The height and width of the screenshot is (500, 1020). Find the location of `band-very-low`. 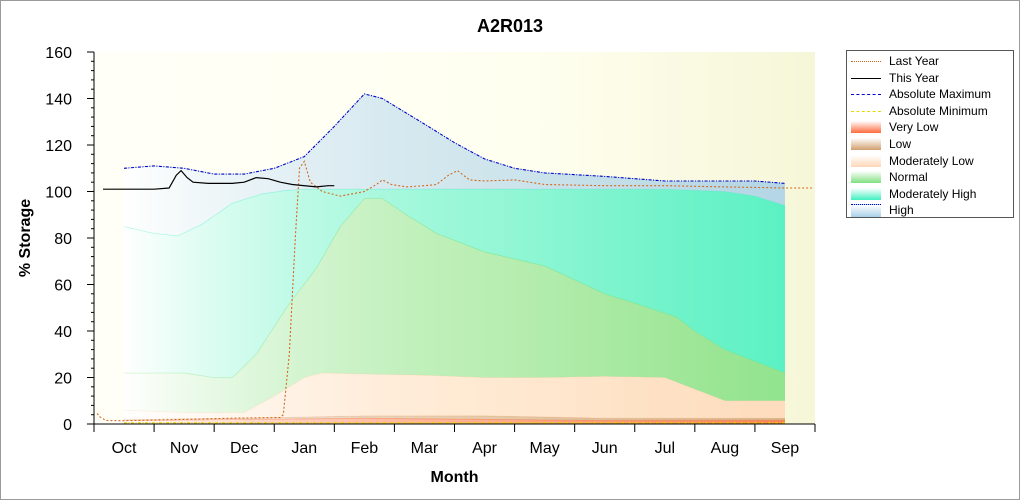

band-very-low is located at coordinates (454, 421).